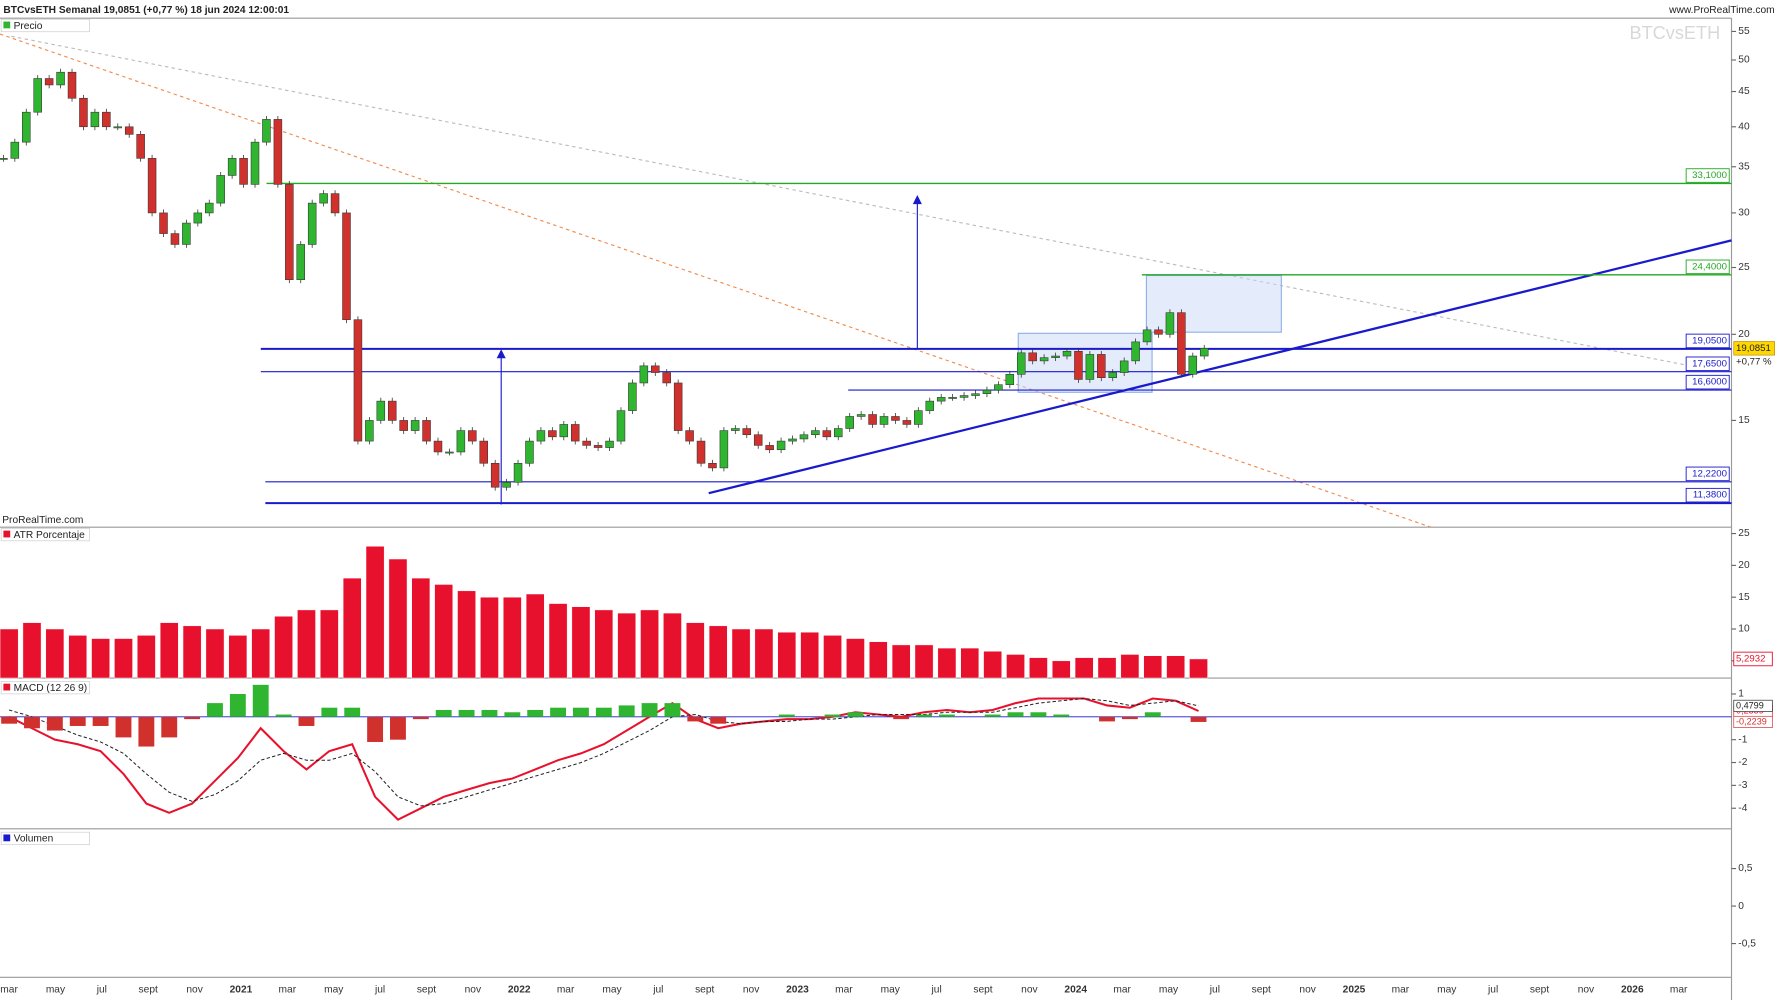  Describe the element at coordinates (1742, 808) in the screenshot. I see `y-tick-label: -4` at that location.